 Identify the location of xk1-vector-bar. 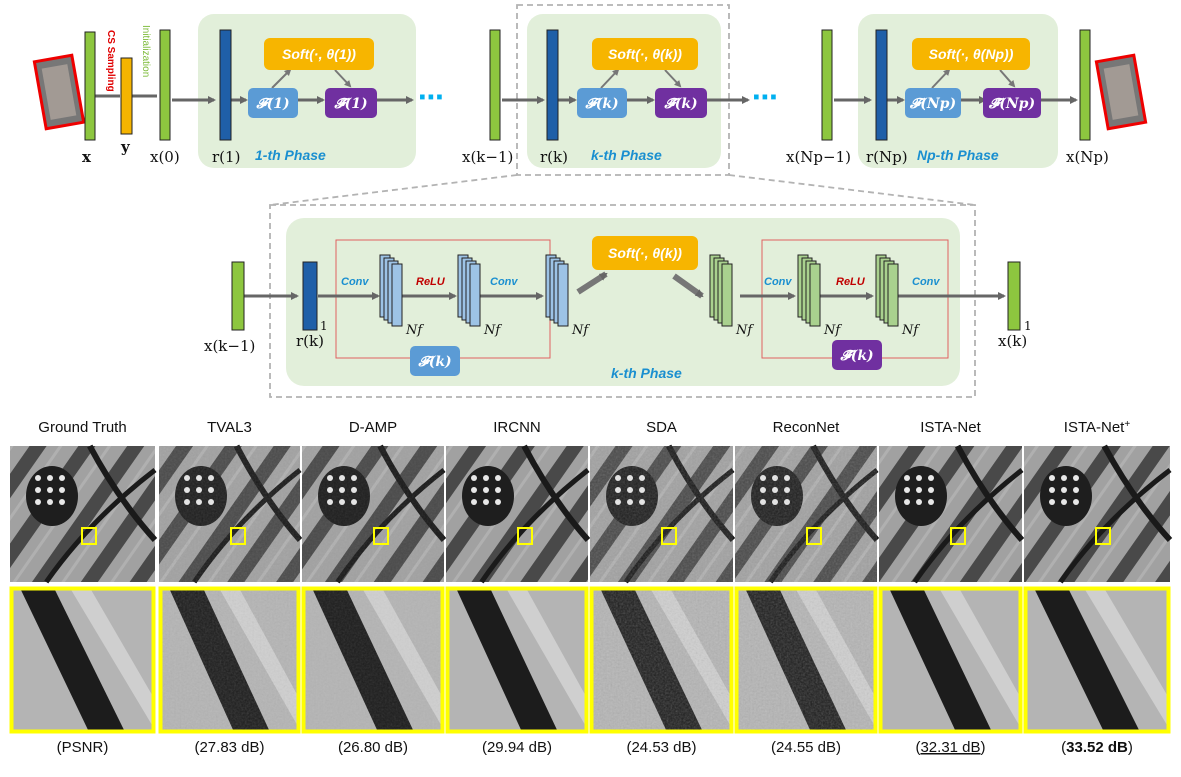
(495, 85).